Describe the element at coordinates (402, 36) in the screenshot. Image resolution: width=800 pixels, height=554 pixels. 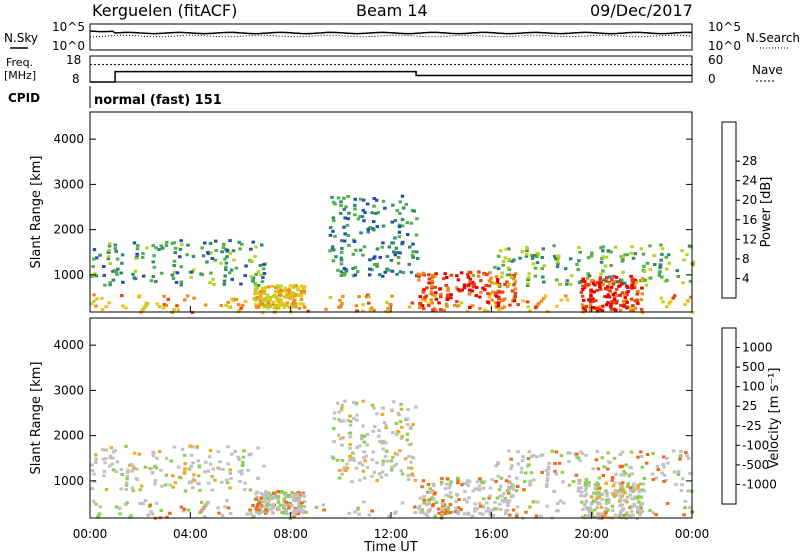
I see `noise-panel: N.Sky 10^5 10^0 10^5 10^0 N.Search` at that location.